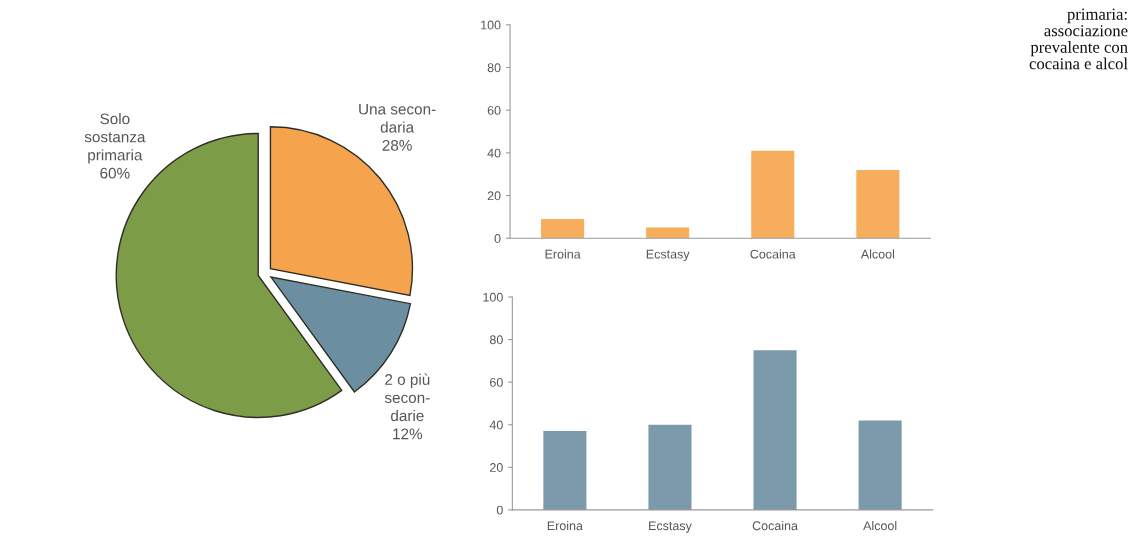 This screenshot has width=1136, height=539. Describe the element at coordinates (407, 397) in the screenshot. I see `slice-label: 2 o più secon- darie` at that location.